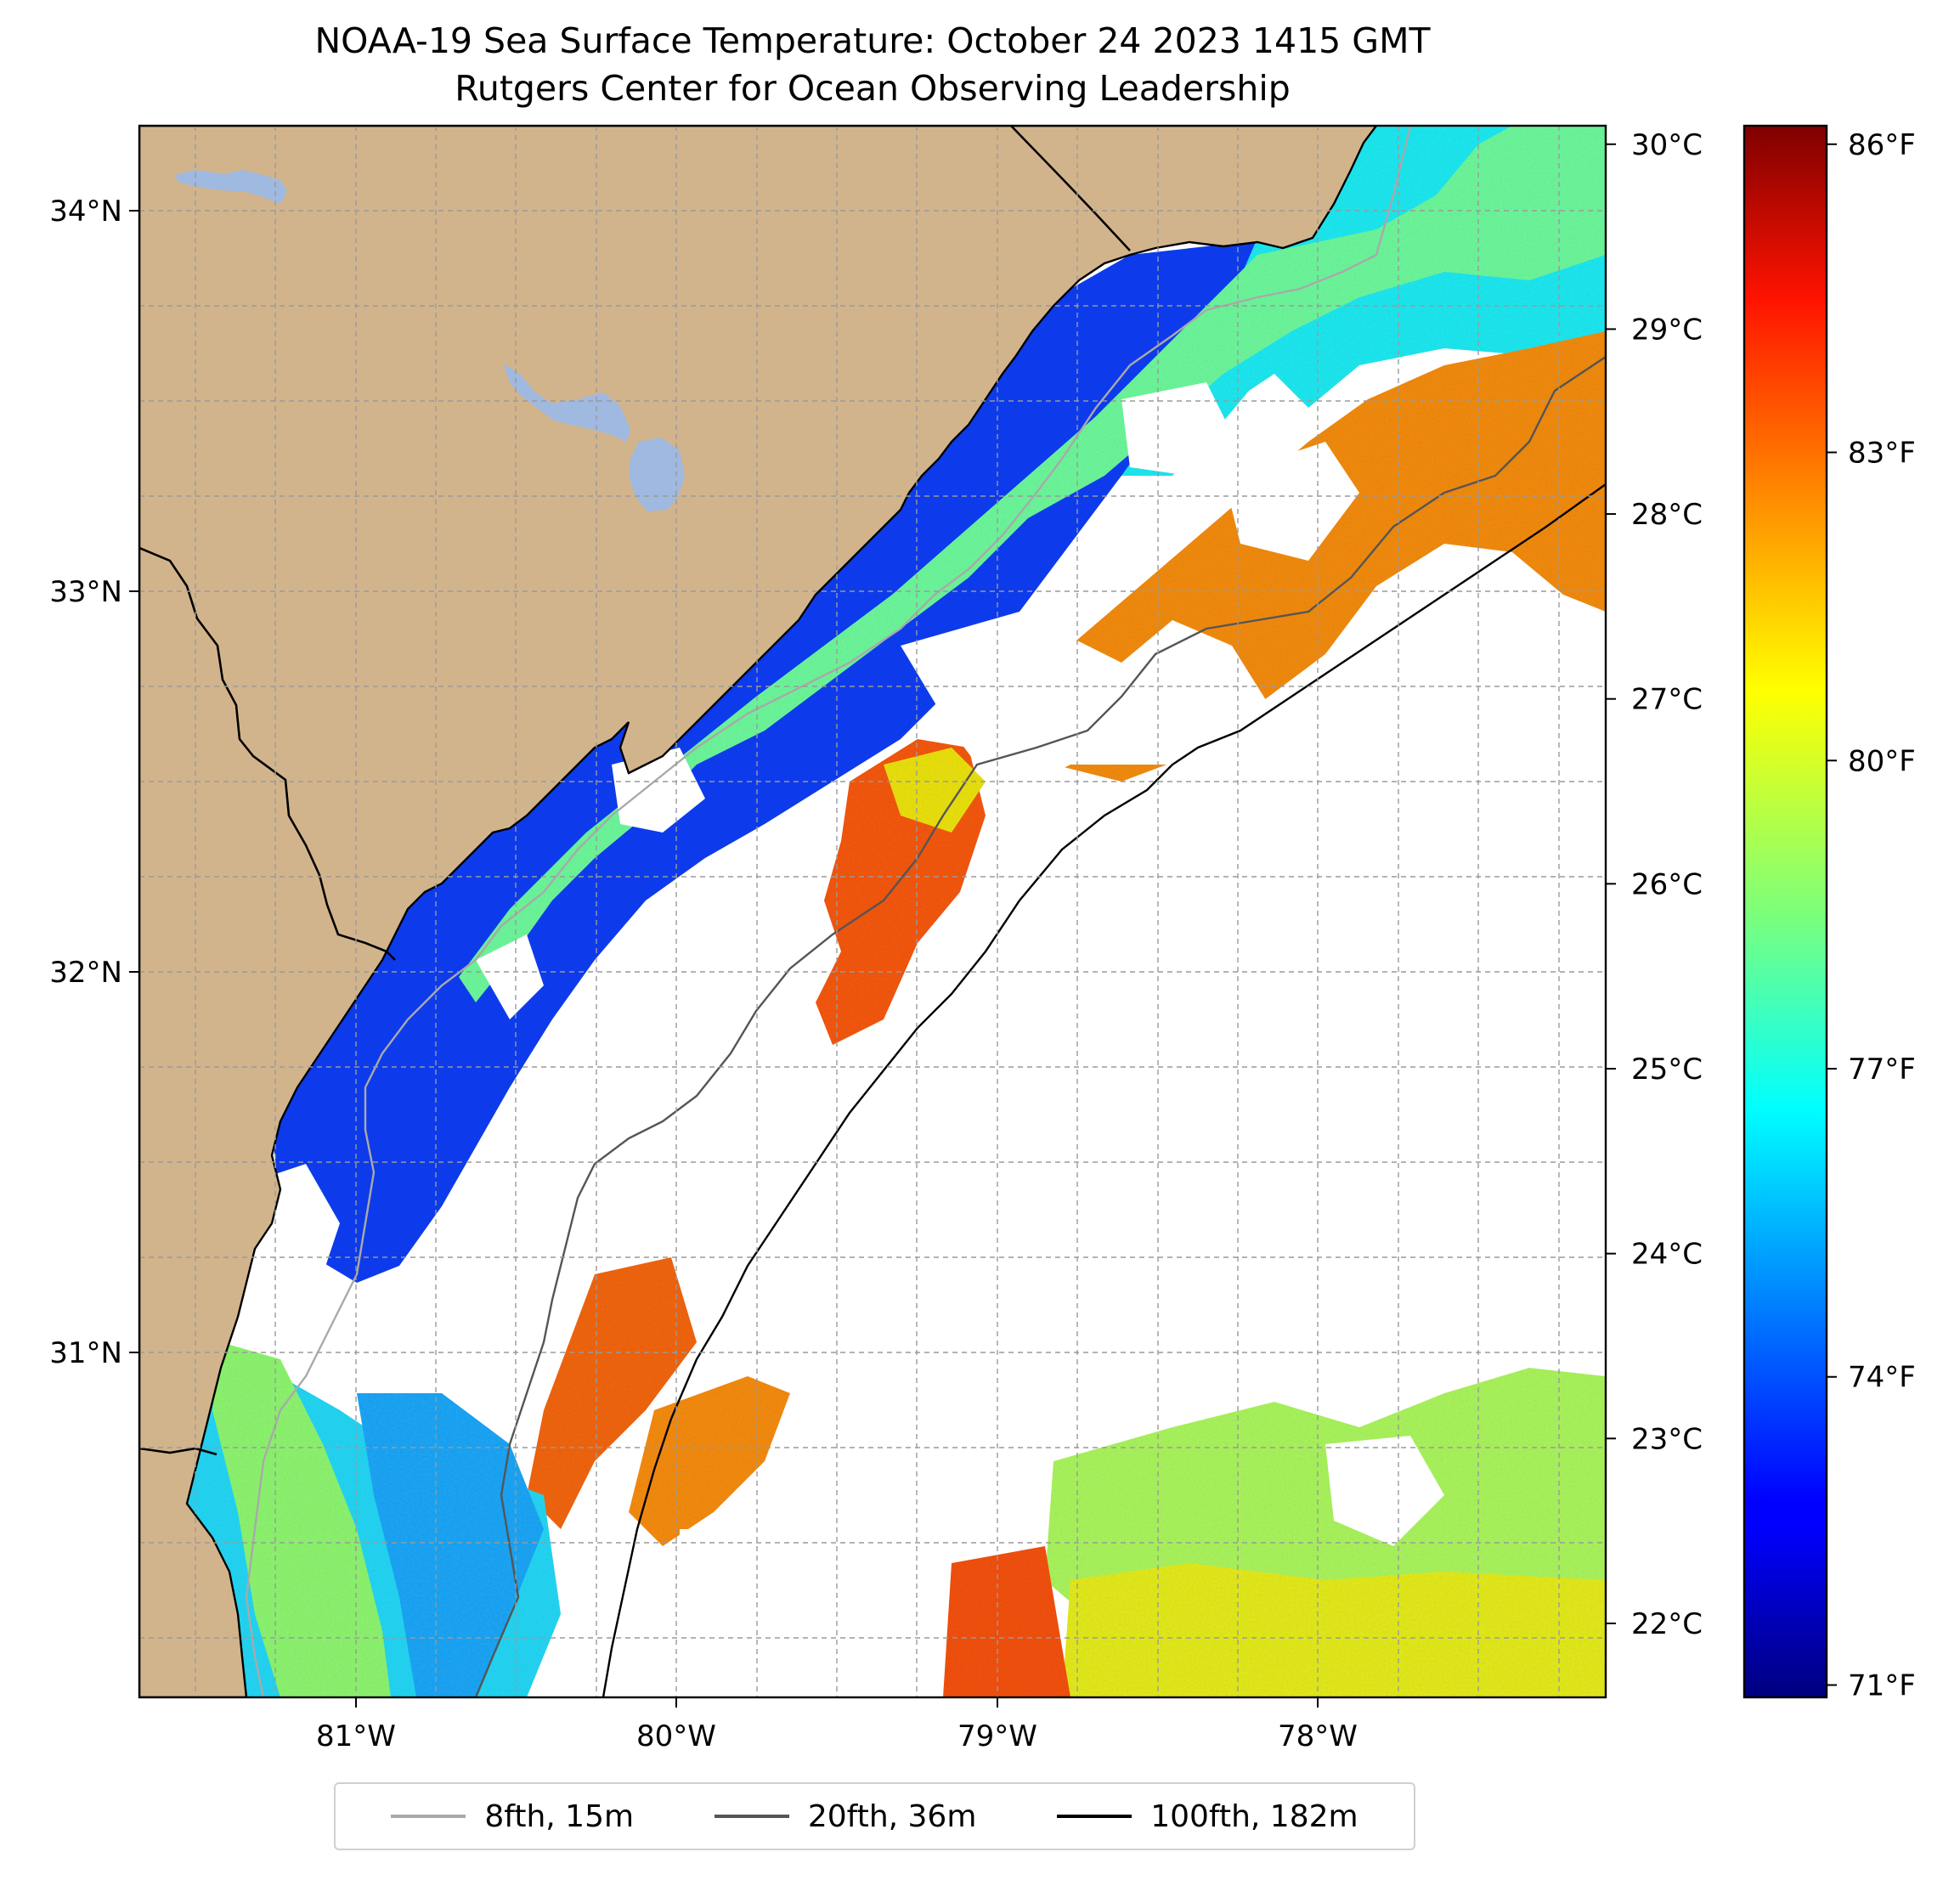 This screenshot has width=1960, height=1880. What do you see at coordinates (1667, 1070) in the screenshot?
I see `celsius-label: 25°C` at bounding box center [1667, 1070].